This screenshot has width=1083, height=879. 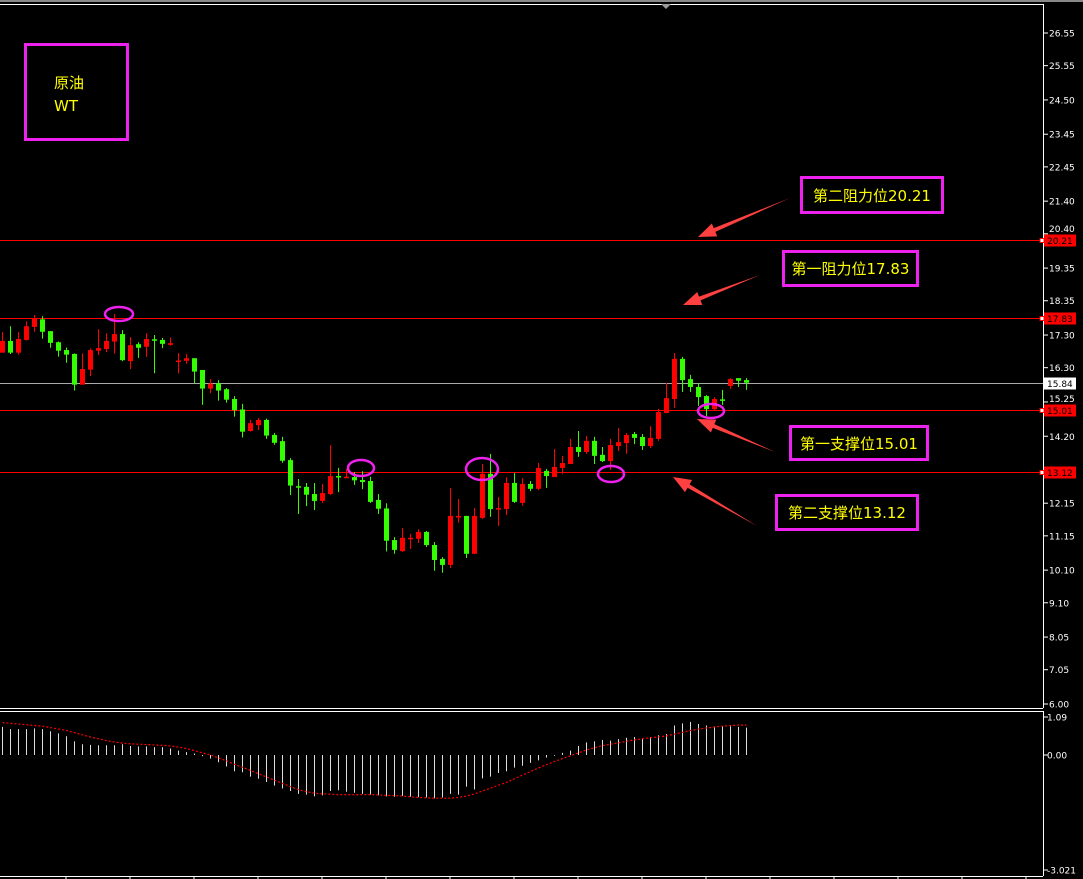 I want to click on support-2-label: 第二支撑位13.12, so click(x=847, y=512).